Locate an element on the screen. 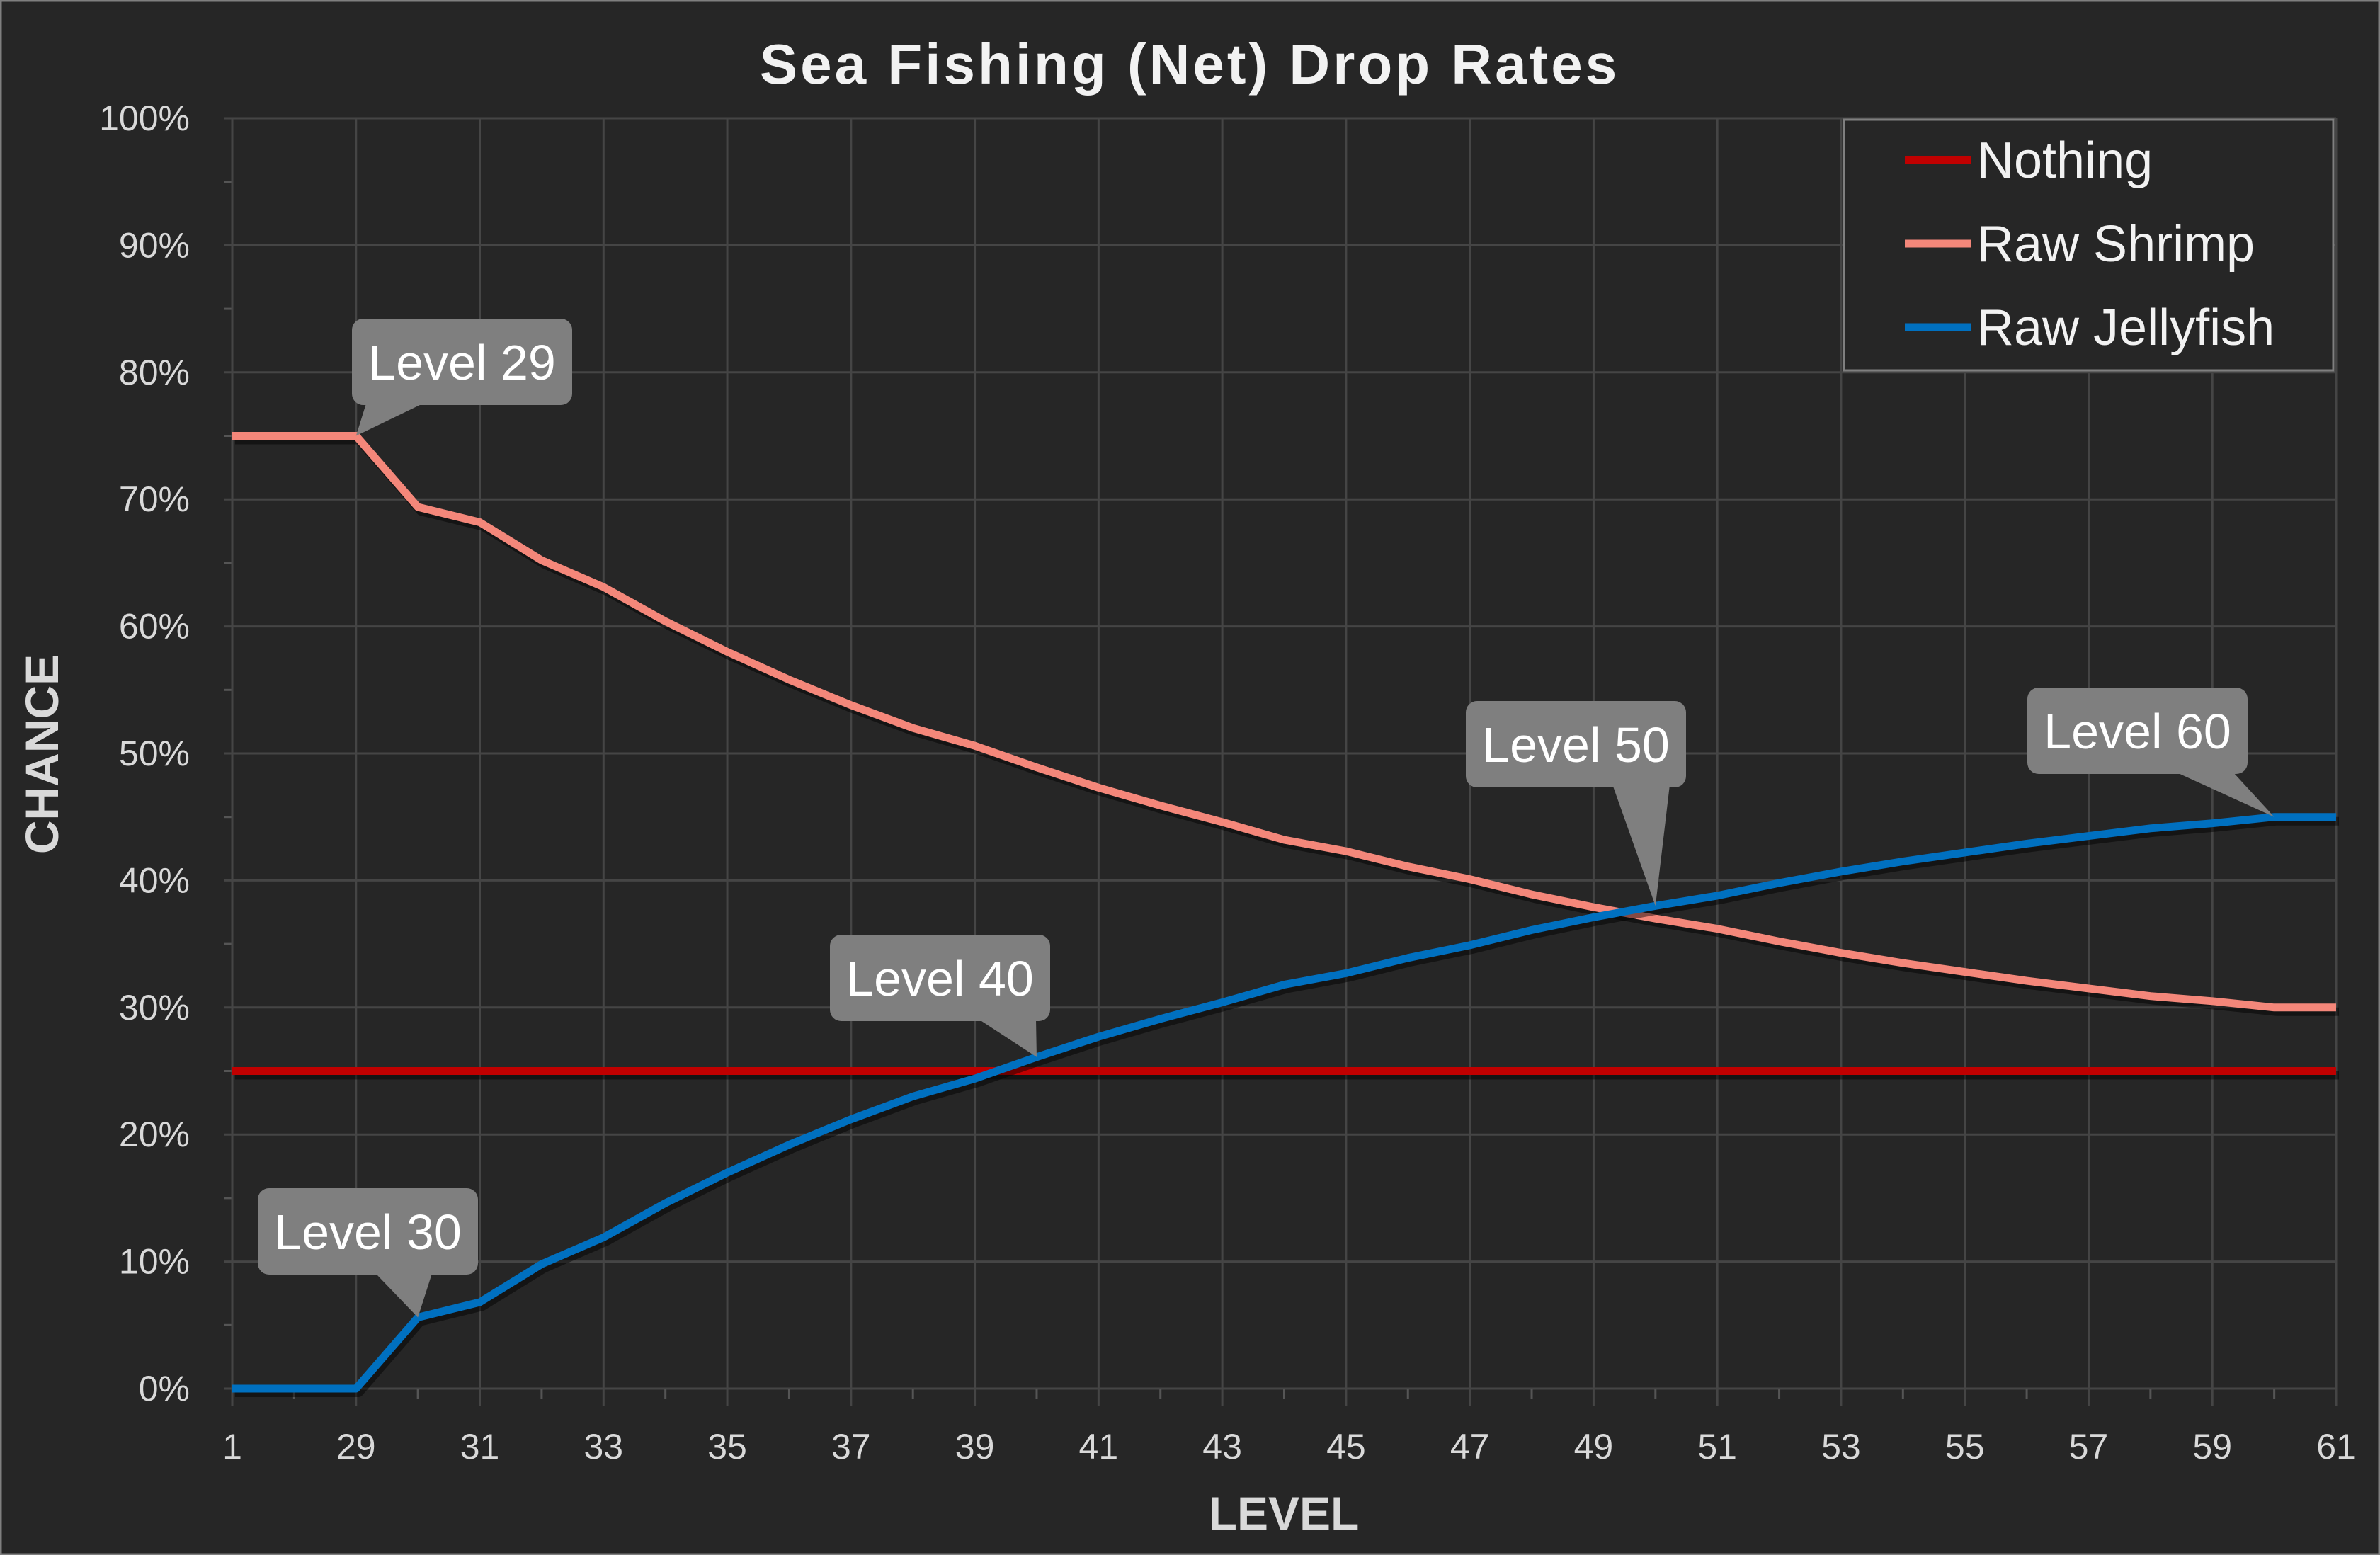 This screenshot has height=1555, width=2380. x-tick-label: 35 is located at coordinates (727, 1446).